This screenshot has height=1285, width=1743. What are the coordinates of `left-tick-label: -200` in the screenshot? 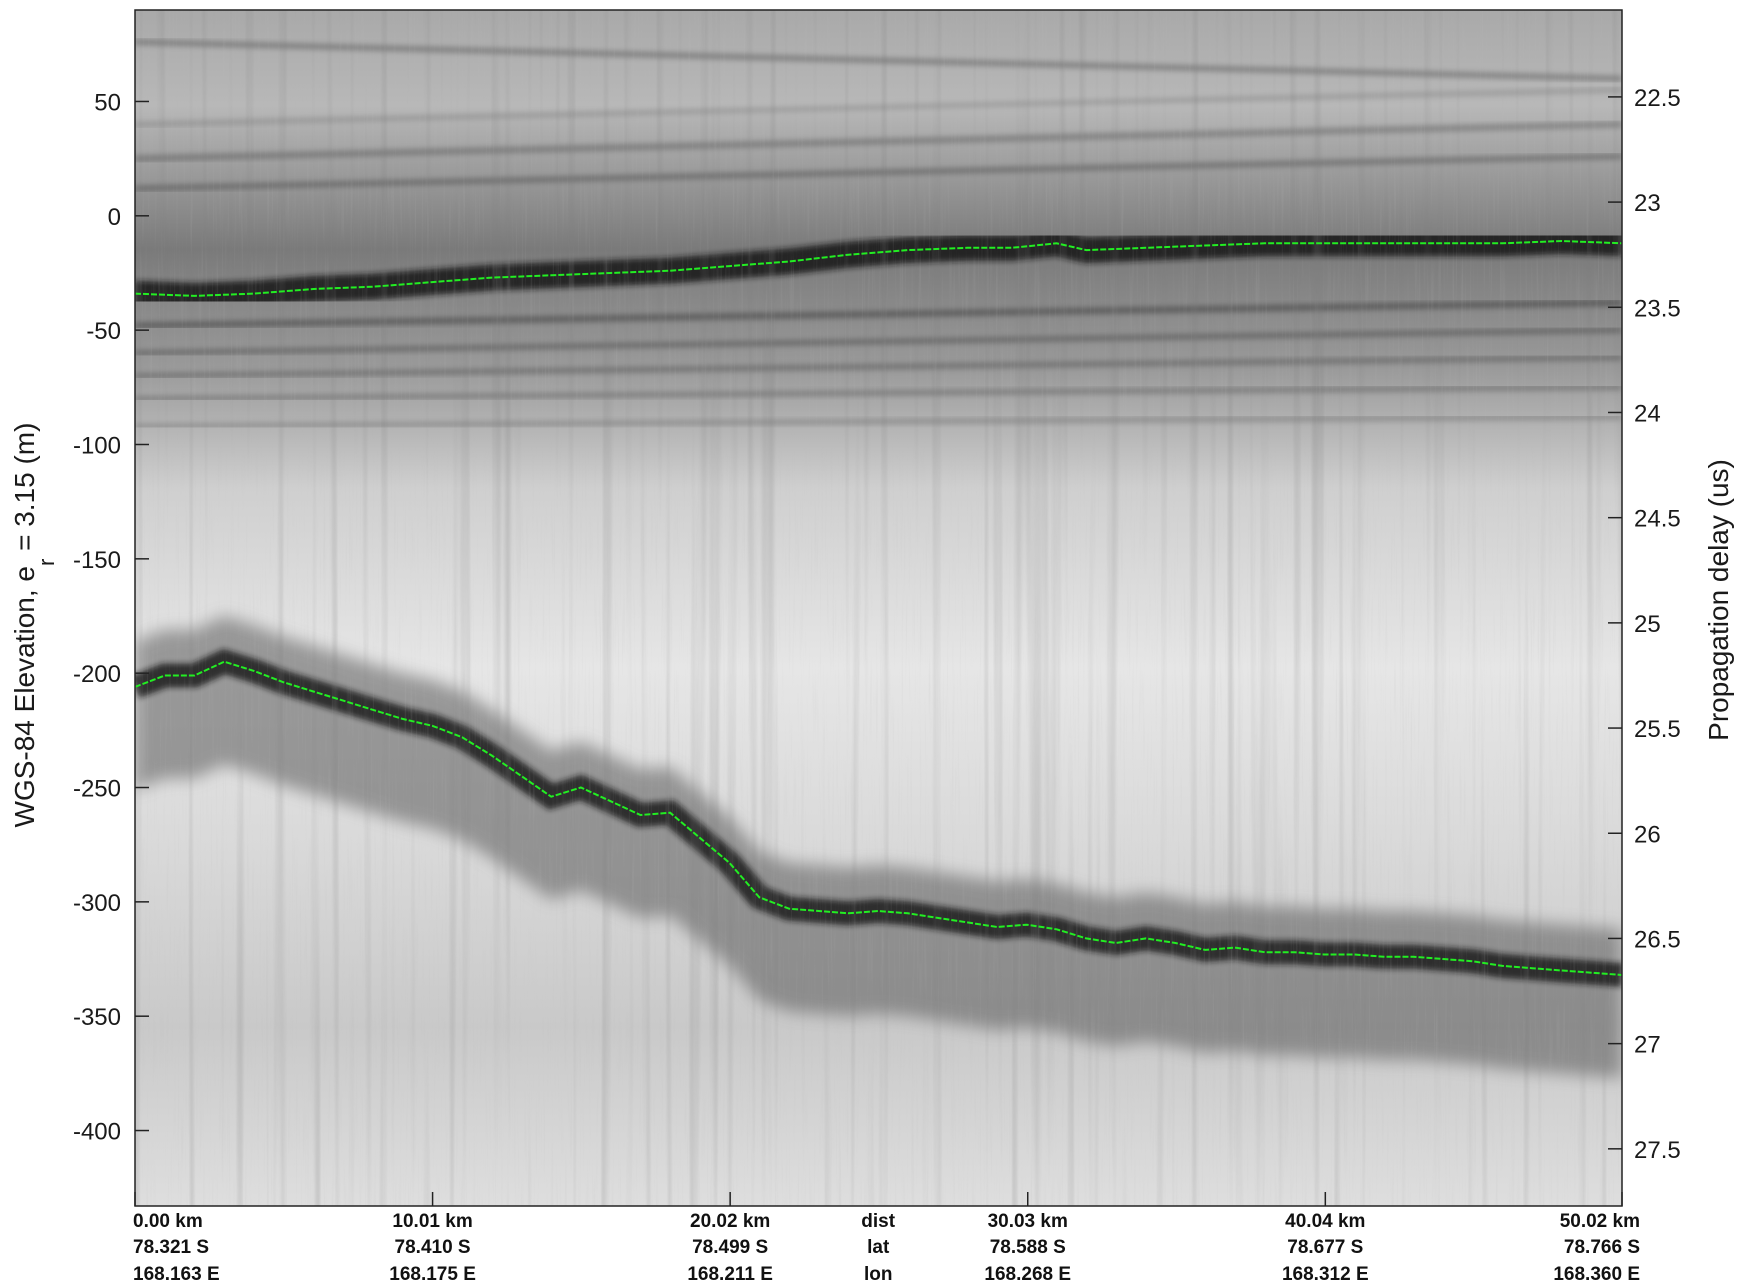 It's located at (97, 674).